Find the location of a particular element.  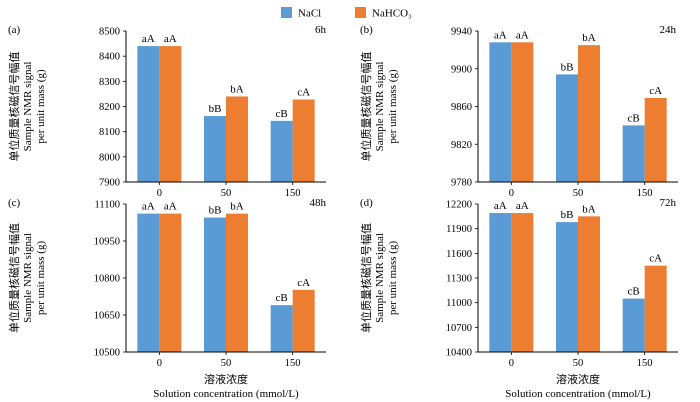

x-axis-title-cn-left: 溶液浓度 is located at coordinates (226, 379).